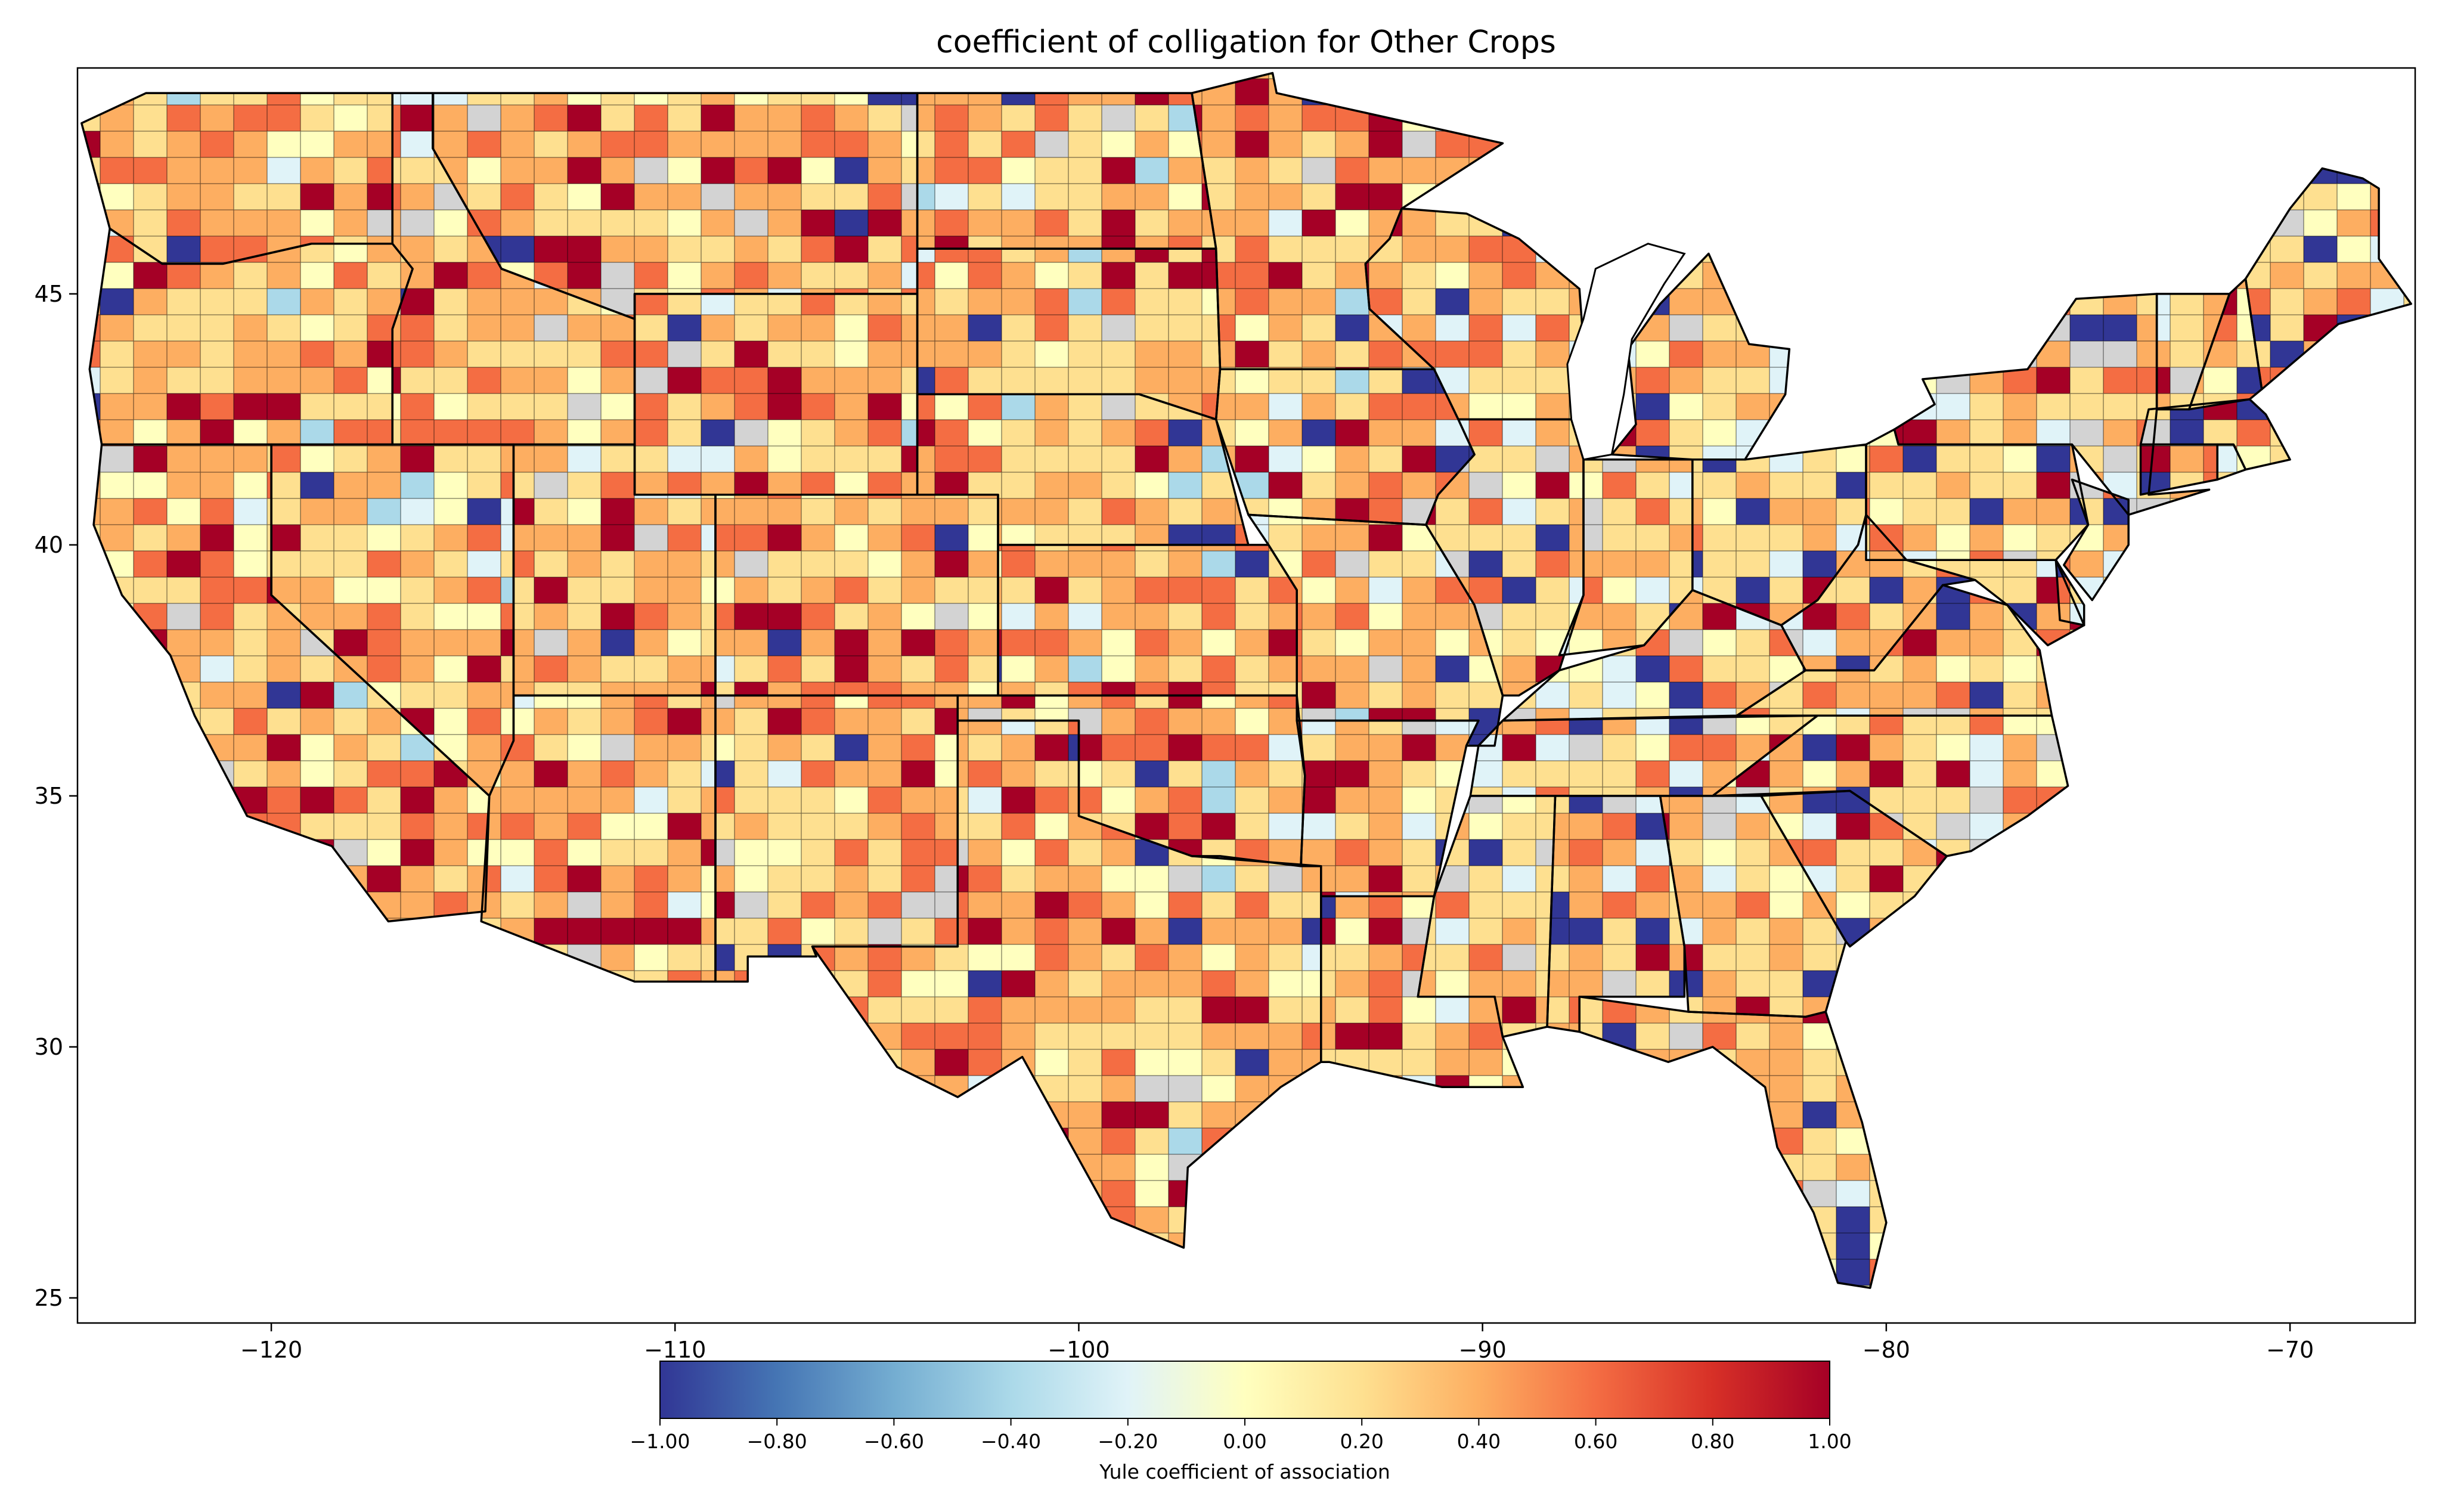 The width and height of the screenshot is (2442, 1512). What do you see at coordinates (1596, 1441) in the screenshot?
I see `colorbar-tick-label: 0.60` at bounding box center [1596, 1441].